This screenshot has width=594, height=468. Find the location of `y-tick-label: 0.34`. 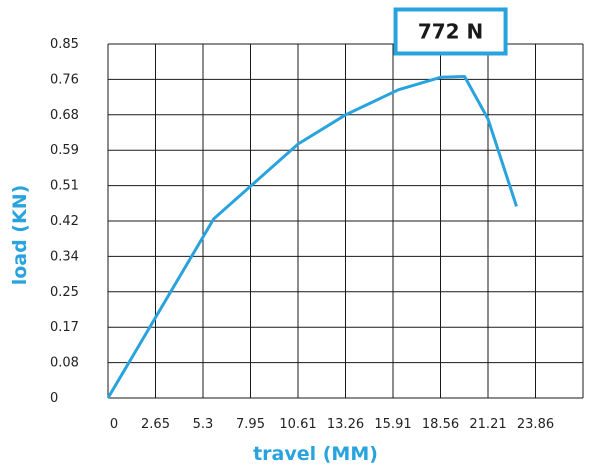

y-tick-label: 0.34 is located at coordinates (64, 256).